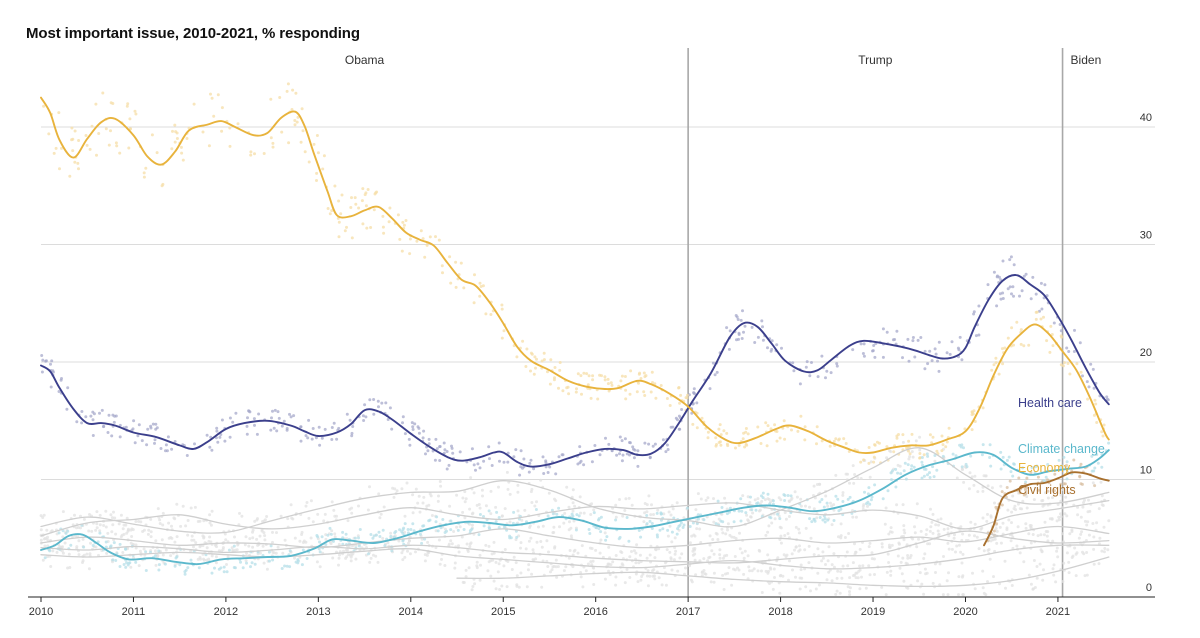 Image resolution: width=1200 pixels, height=638 pixels. What do you see at coordinates (965, 612) in the screenshot?
I see `x-tick-label: 2020` at bounding box center [965, 612].